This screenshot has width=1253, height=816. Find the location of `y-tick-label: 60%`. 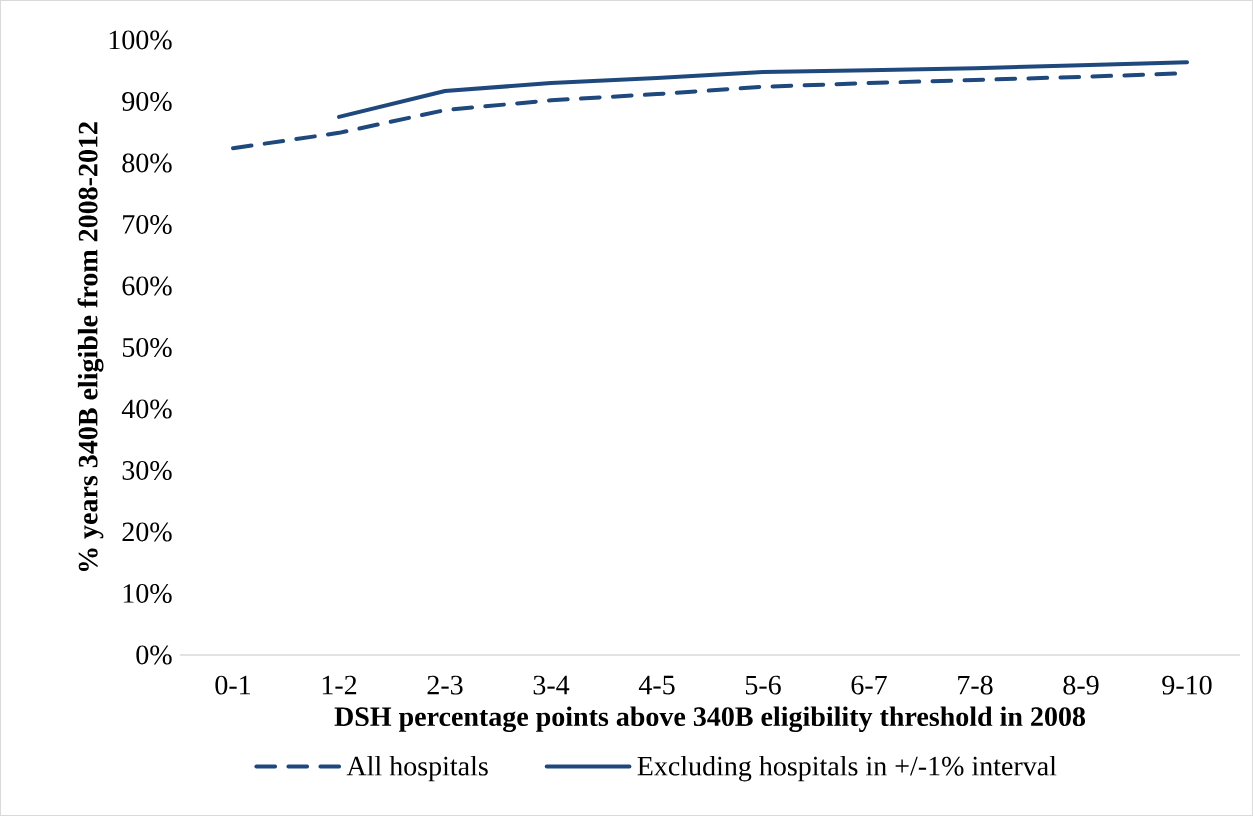

y-tick-label: 60% is located at coordinates (147, 286).